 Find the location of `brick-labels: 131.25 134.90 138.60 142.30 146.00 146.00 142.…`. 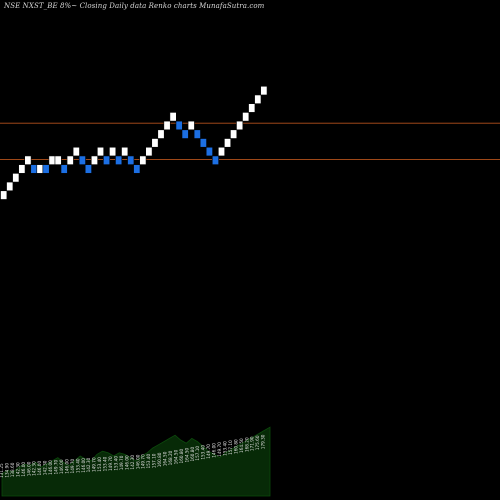

brick-labels: 131.25 134.90 138.60 142.30 146.00 146.00 142.… is located at coordinates (133, 456).